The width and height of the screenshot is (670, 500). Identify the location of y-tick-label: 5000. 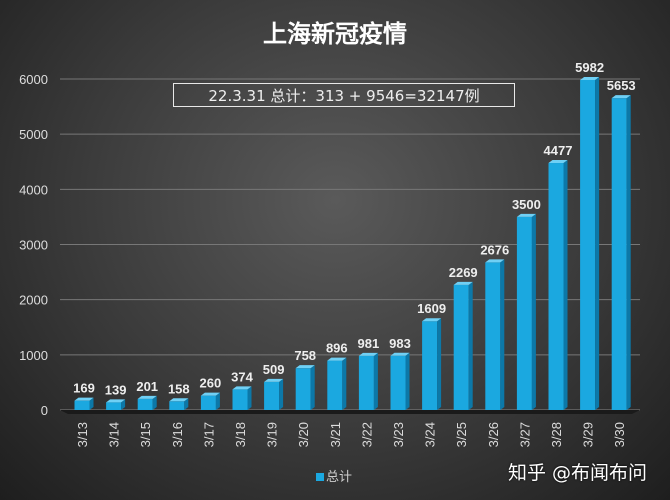
(33, 134).